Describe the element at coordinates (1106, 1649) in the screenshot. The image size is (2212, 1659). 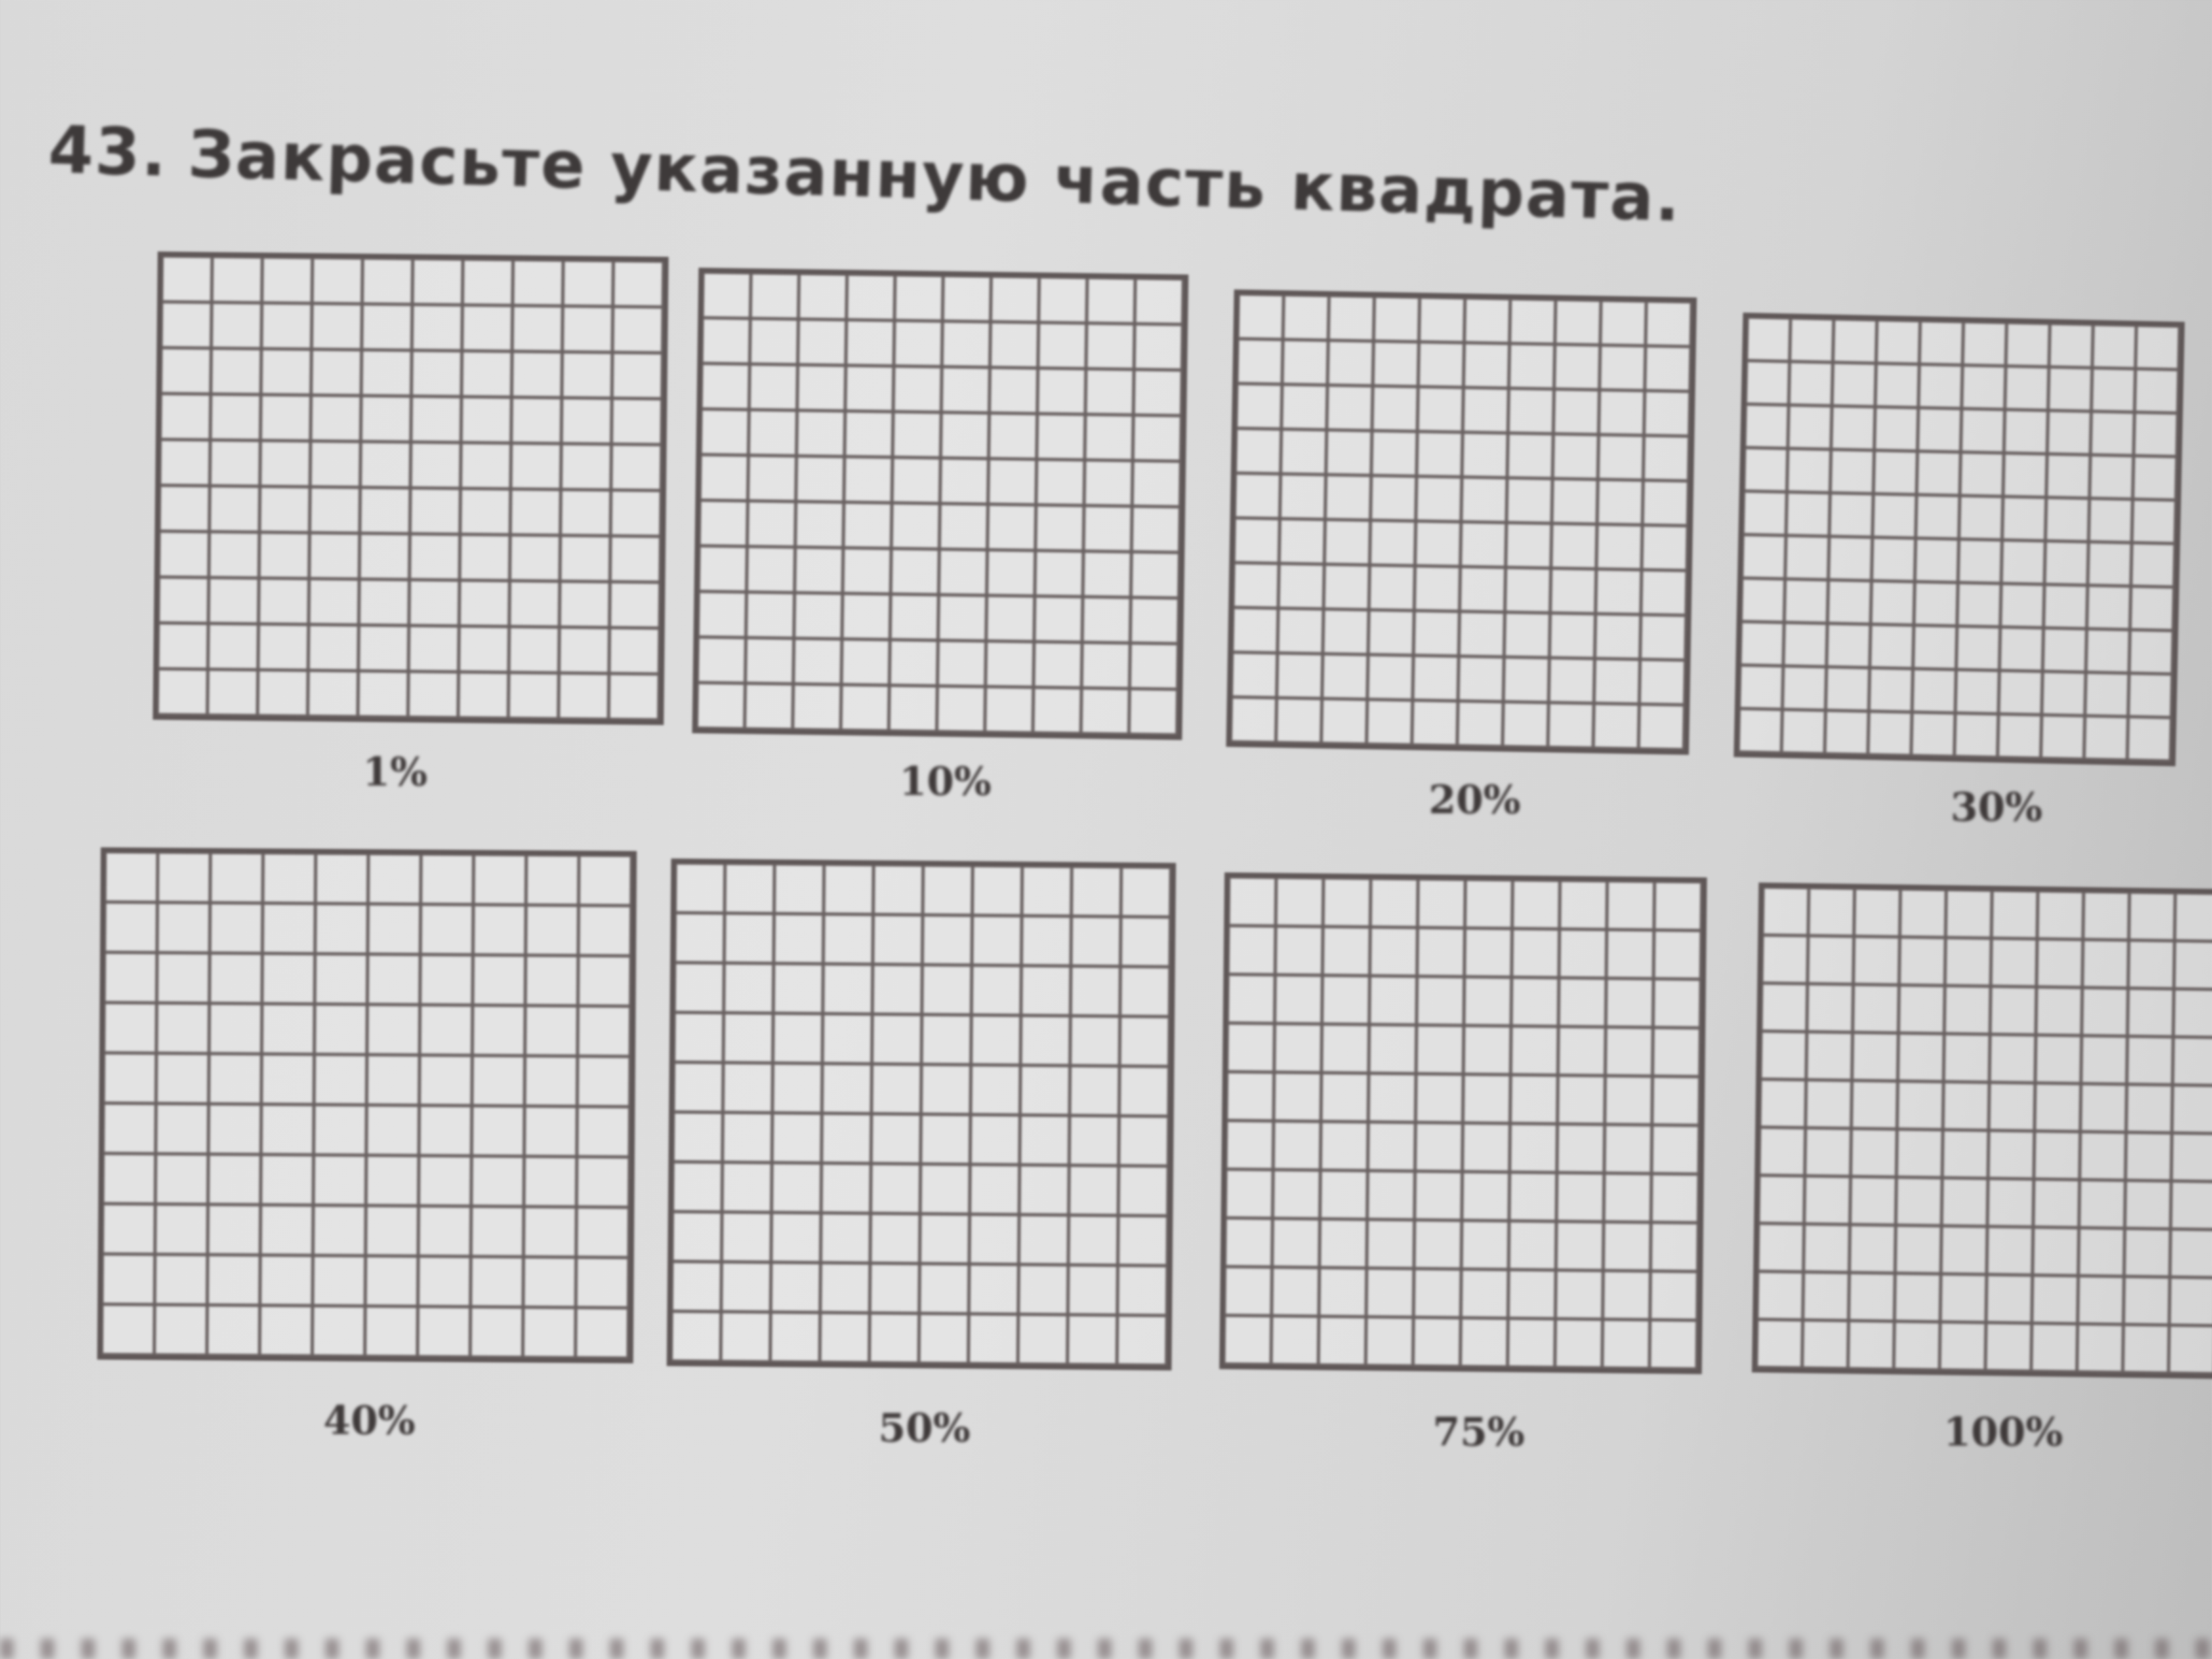
I see `cropped-next-line` at that location.